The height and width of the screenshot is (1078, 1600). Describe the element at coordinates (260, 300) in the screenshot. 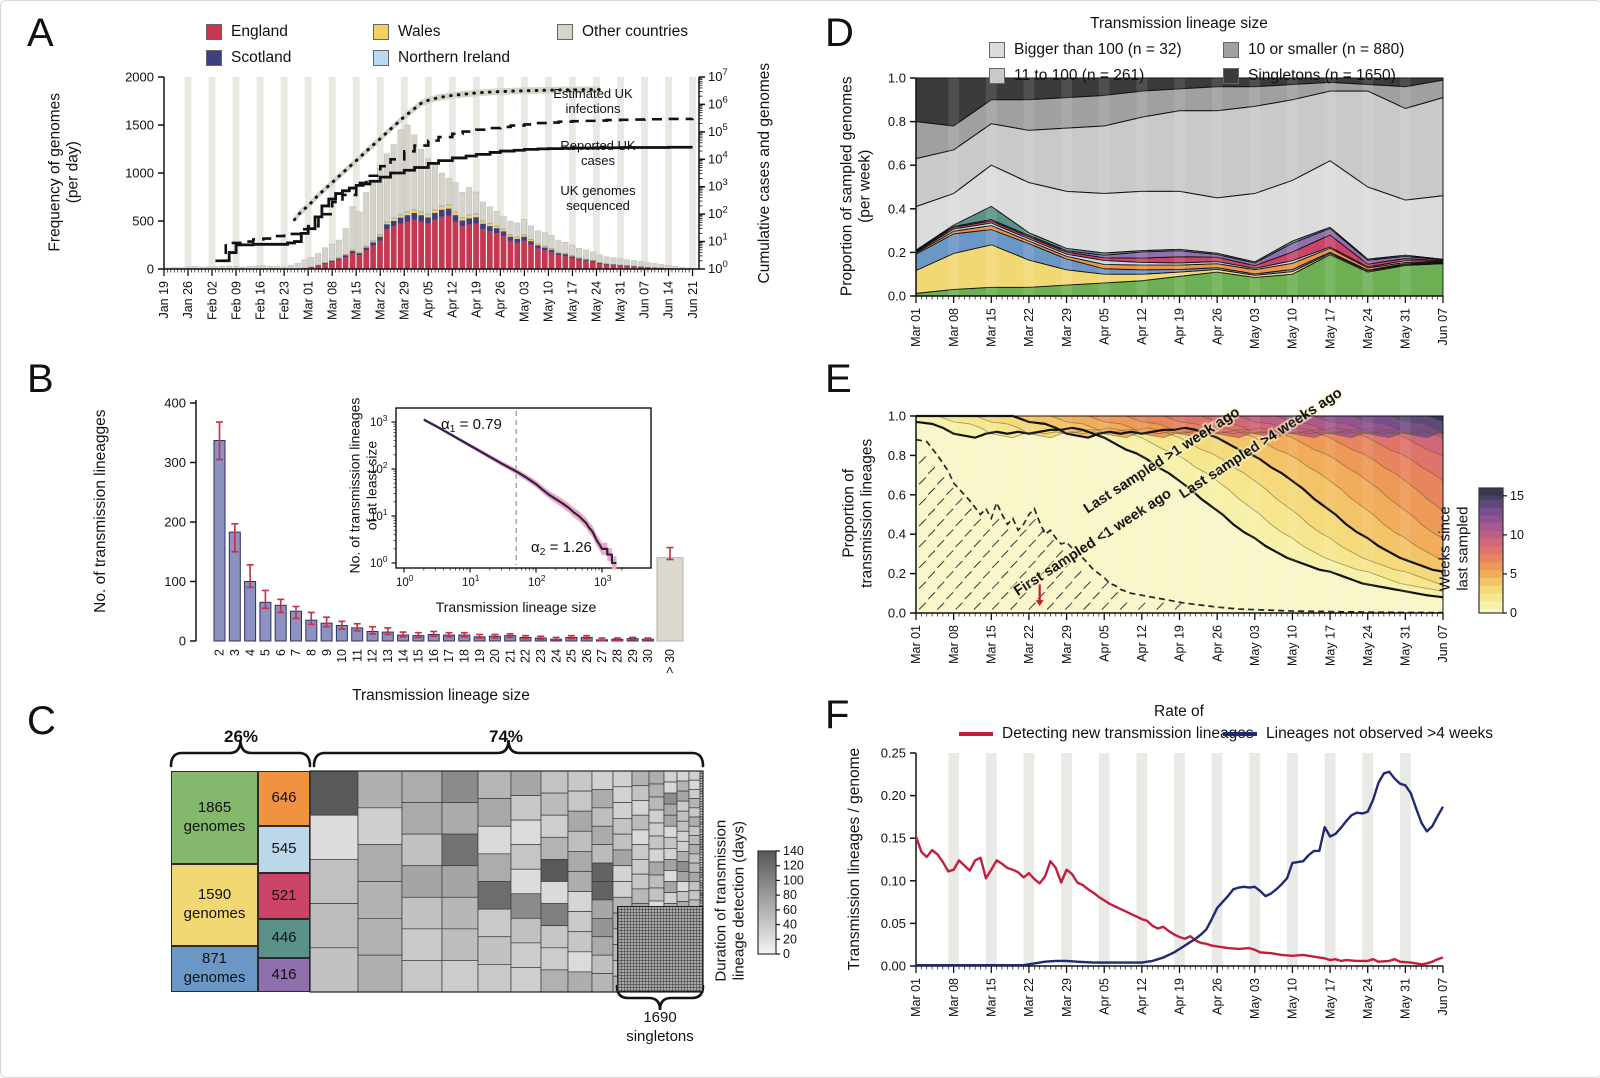

I see `svg-text: Feb 16` at that location.